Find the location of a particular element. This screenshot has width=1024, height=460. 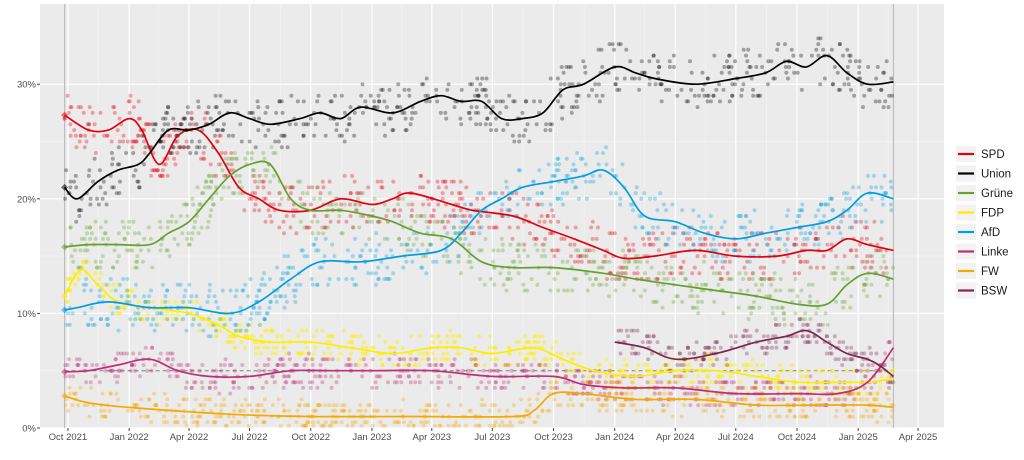

x-tick-label: Jan 2024 is located at coordinates (614, 437).